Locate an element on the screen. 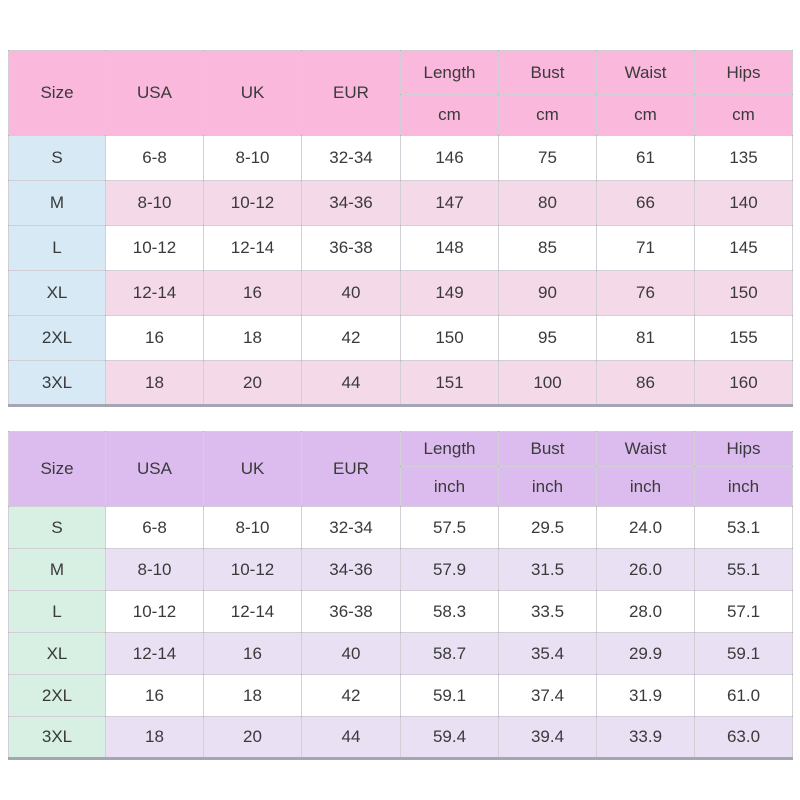 This screenshot has height=800, width=800. measurement-cell: 39.4 is located at coordinates (547, 737).